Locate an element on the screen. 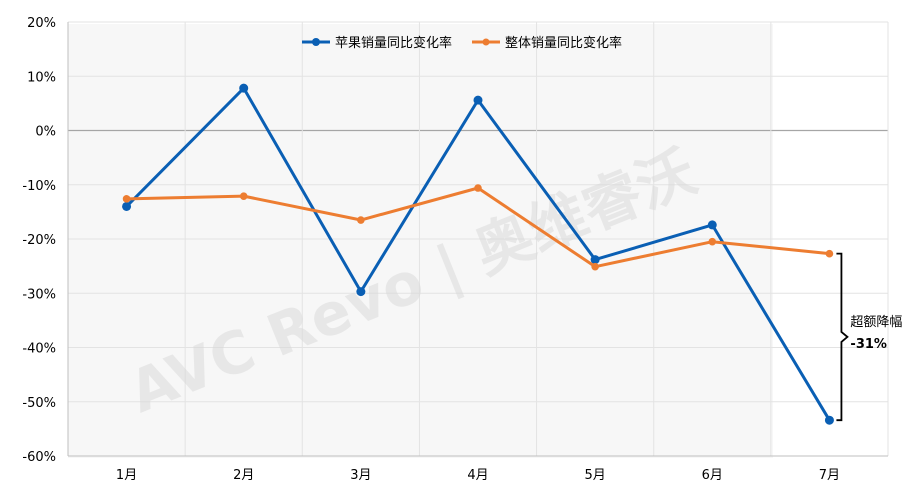 This screenshot has width=914, height=495. y-tick-label: -60% is located at coordinates (39, 457).